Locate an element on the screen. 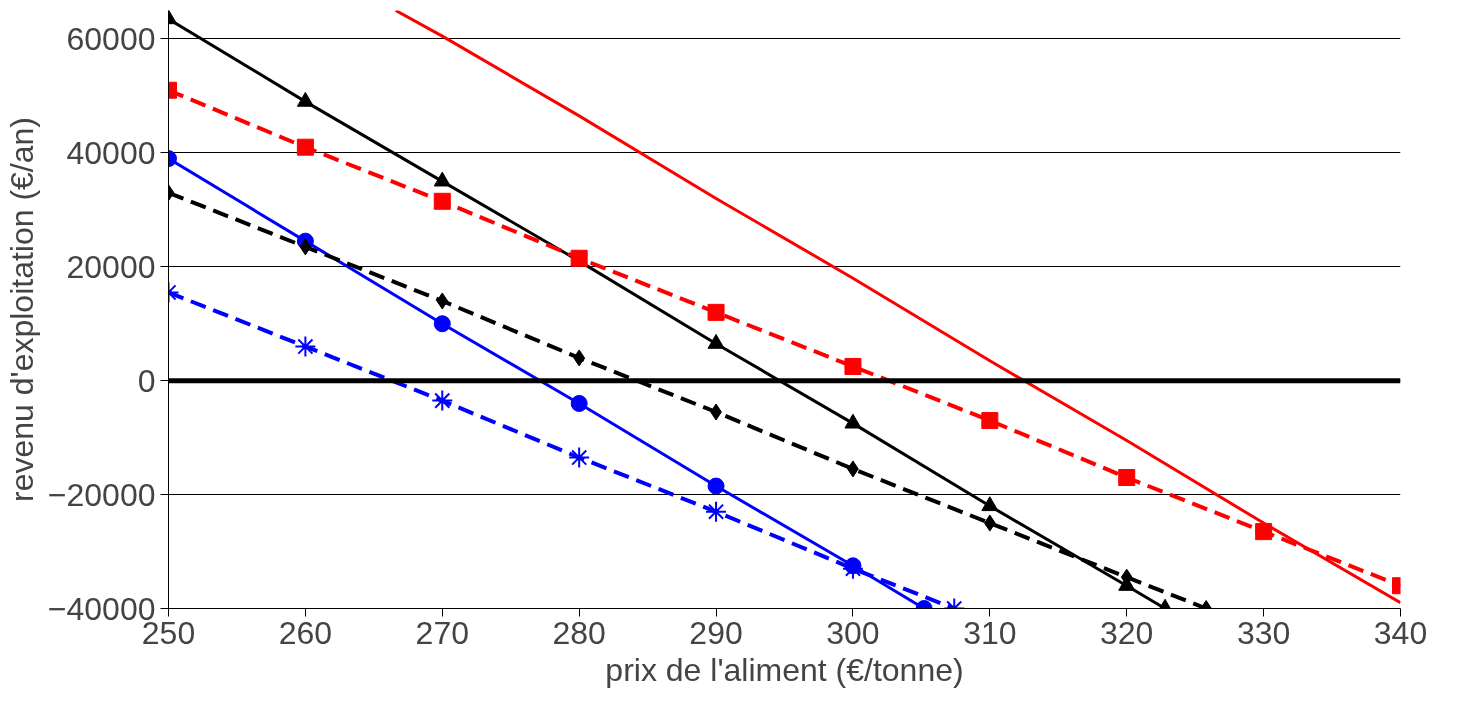 Image resolution: width=1468 pixels, height=704 pixels. y-axis-title: revenu d'exploitation (€/an) is located at coordinates (21, 309).